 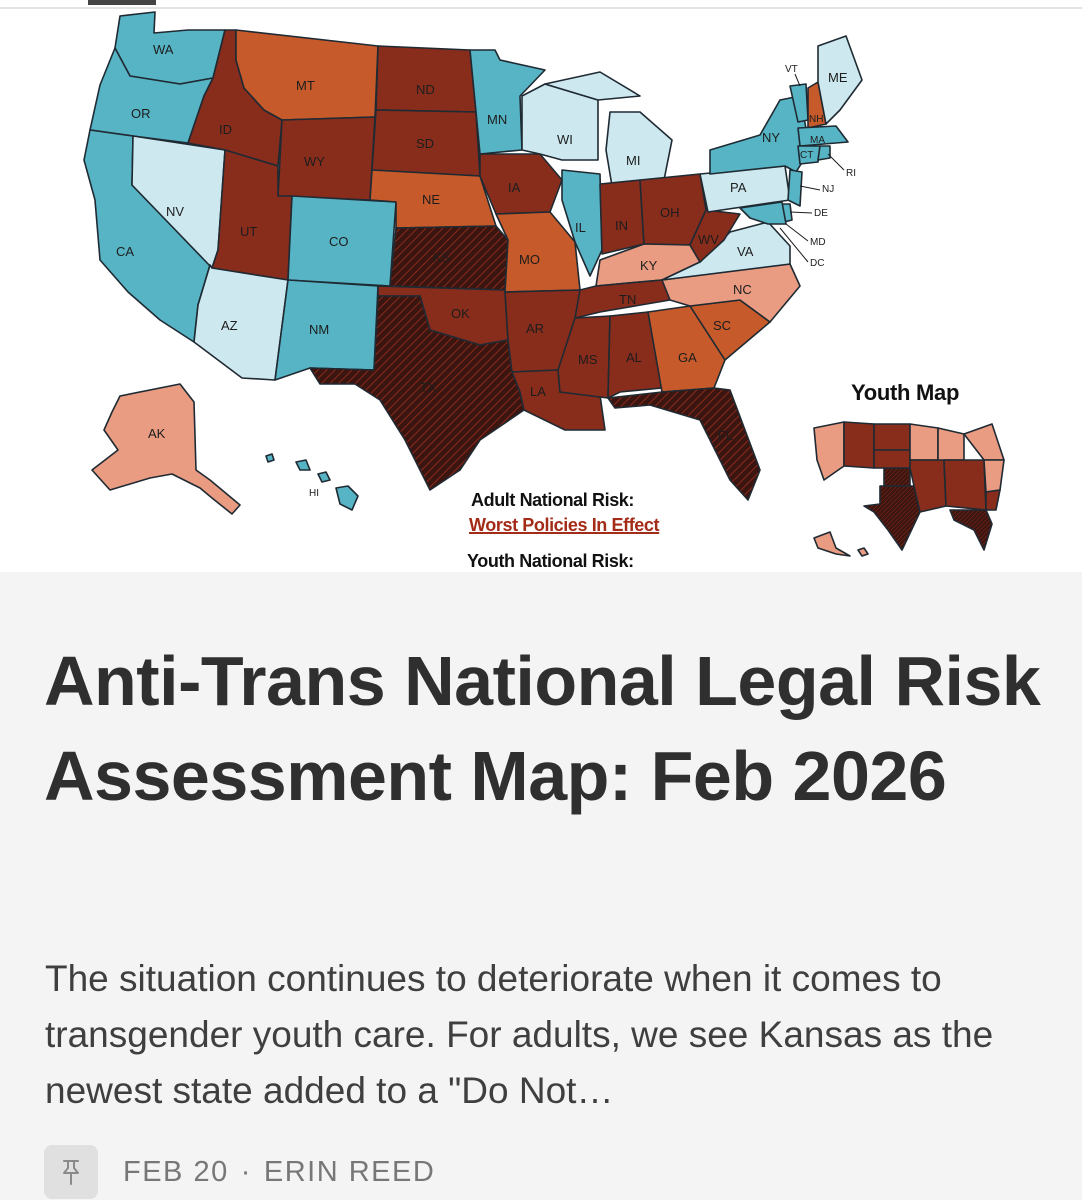 What do you see at coordinates (818, 242) in the screenshot?
I see `label-md: MD` at bounding box center [818, 242].